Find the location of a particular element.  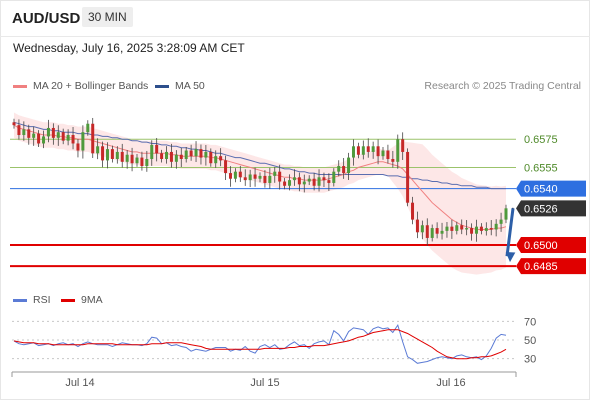

legend-rsi-ma: 9MA is located at coordinates (82, 300).